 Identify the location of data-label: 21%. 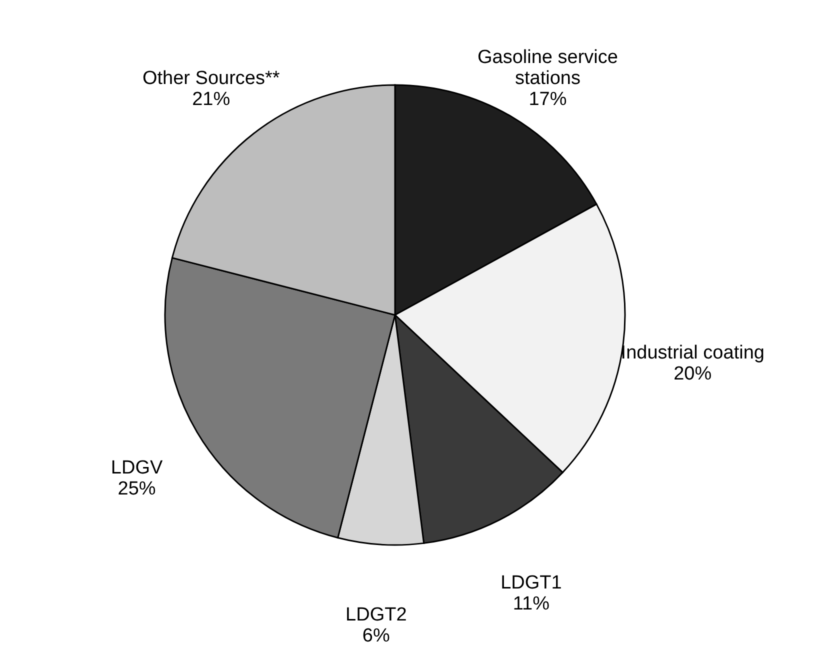
(211, 99).